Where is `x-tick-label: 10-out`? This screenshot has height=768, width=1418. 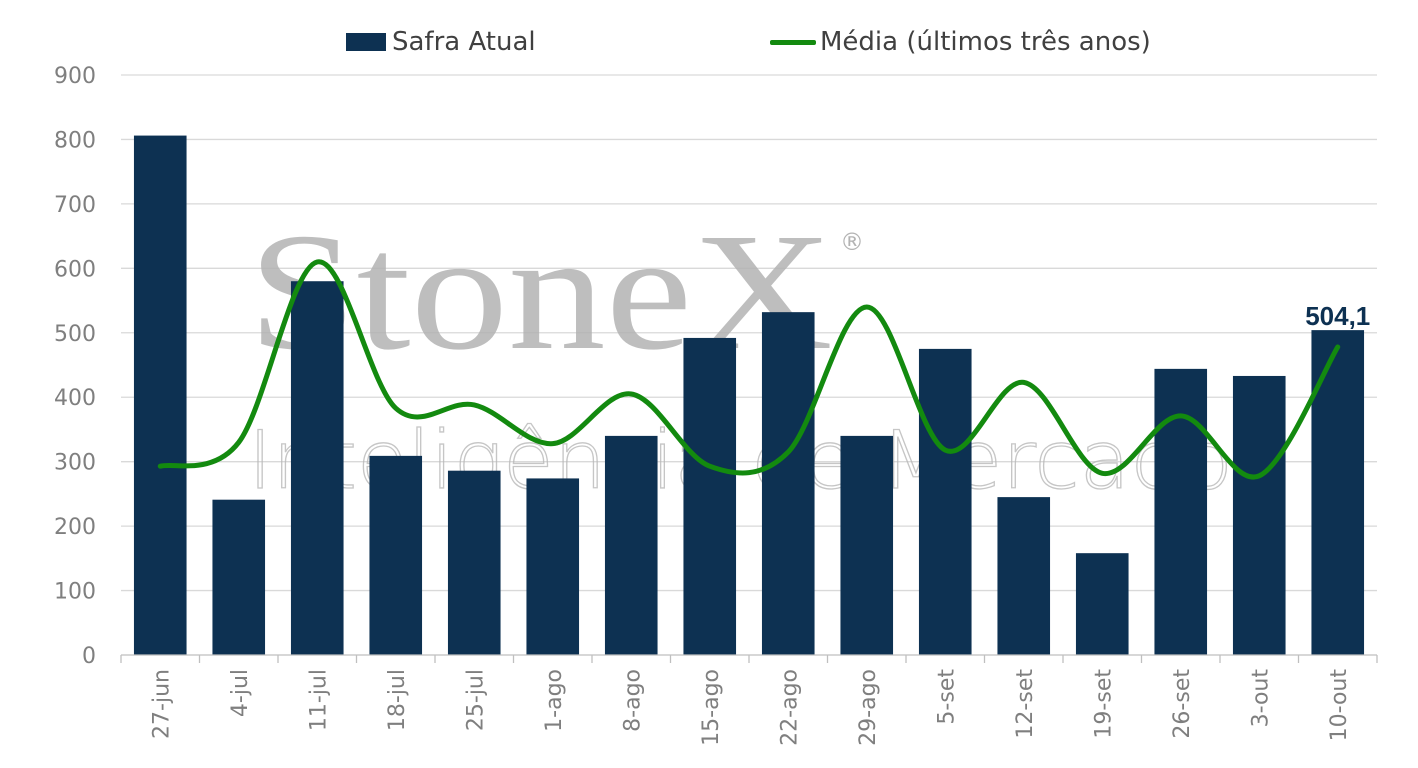 x-tick-label: 10-out is located at coordinates (1339, 705).